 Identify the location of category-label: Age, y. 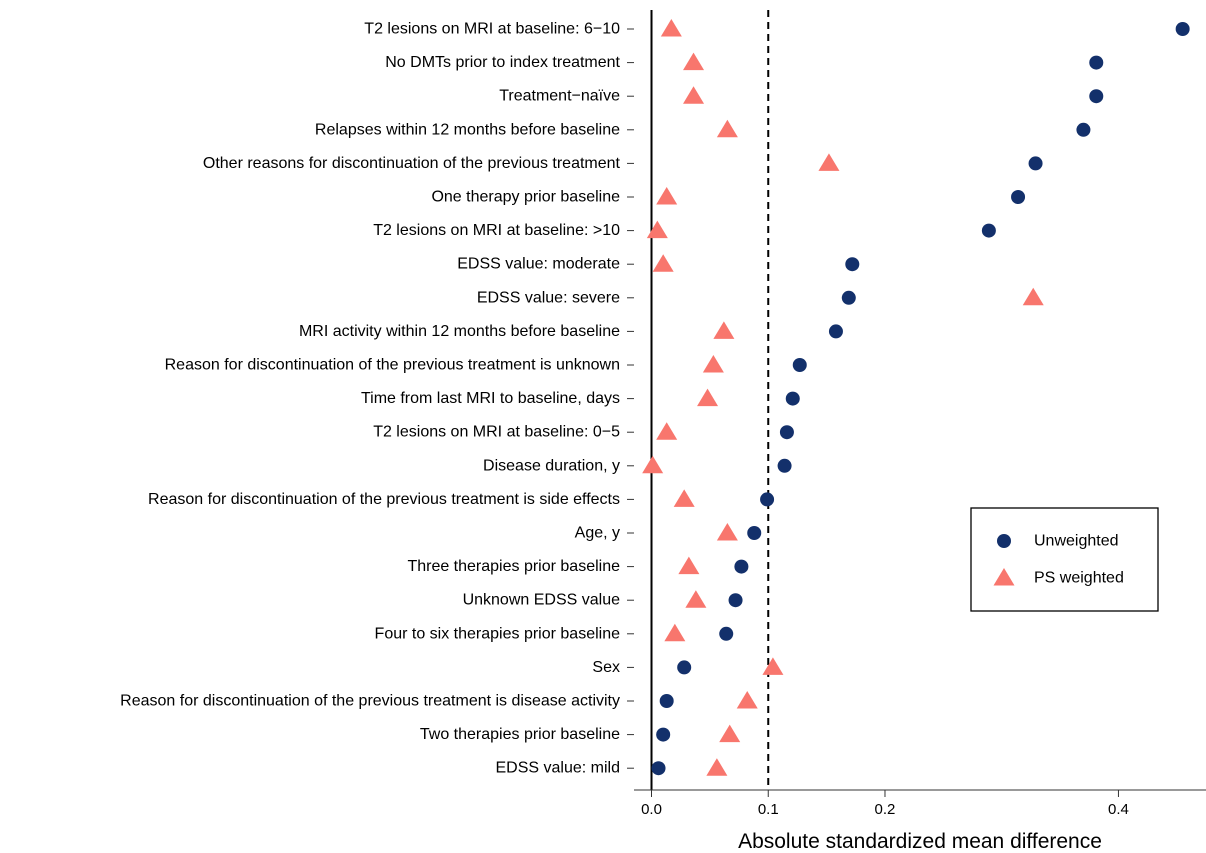
(597, 533).